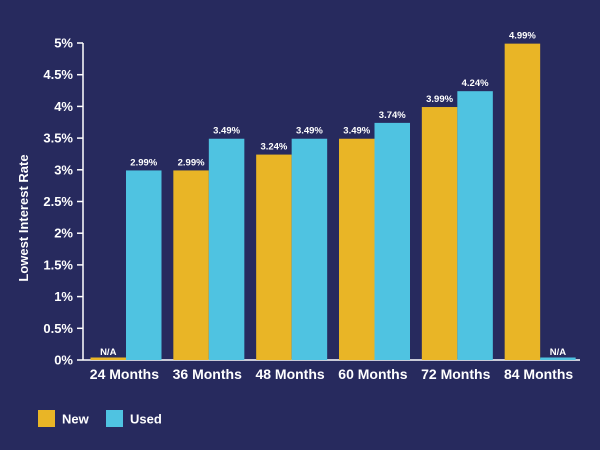  Describe the element at coordinates (63, 106) in the screenshot. I see `y-tick-label: 4%` at that location.